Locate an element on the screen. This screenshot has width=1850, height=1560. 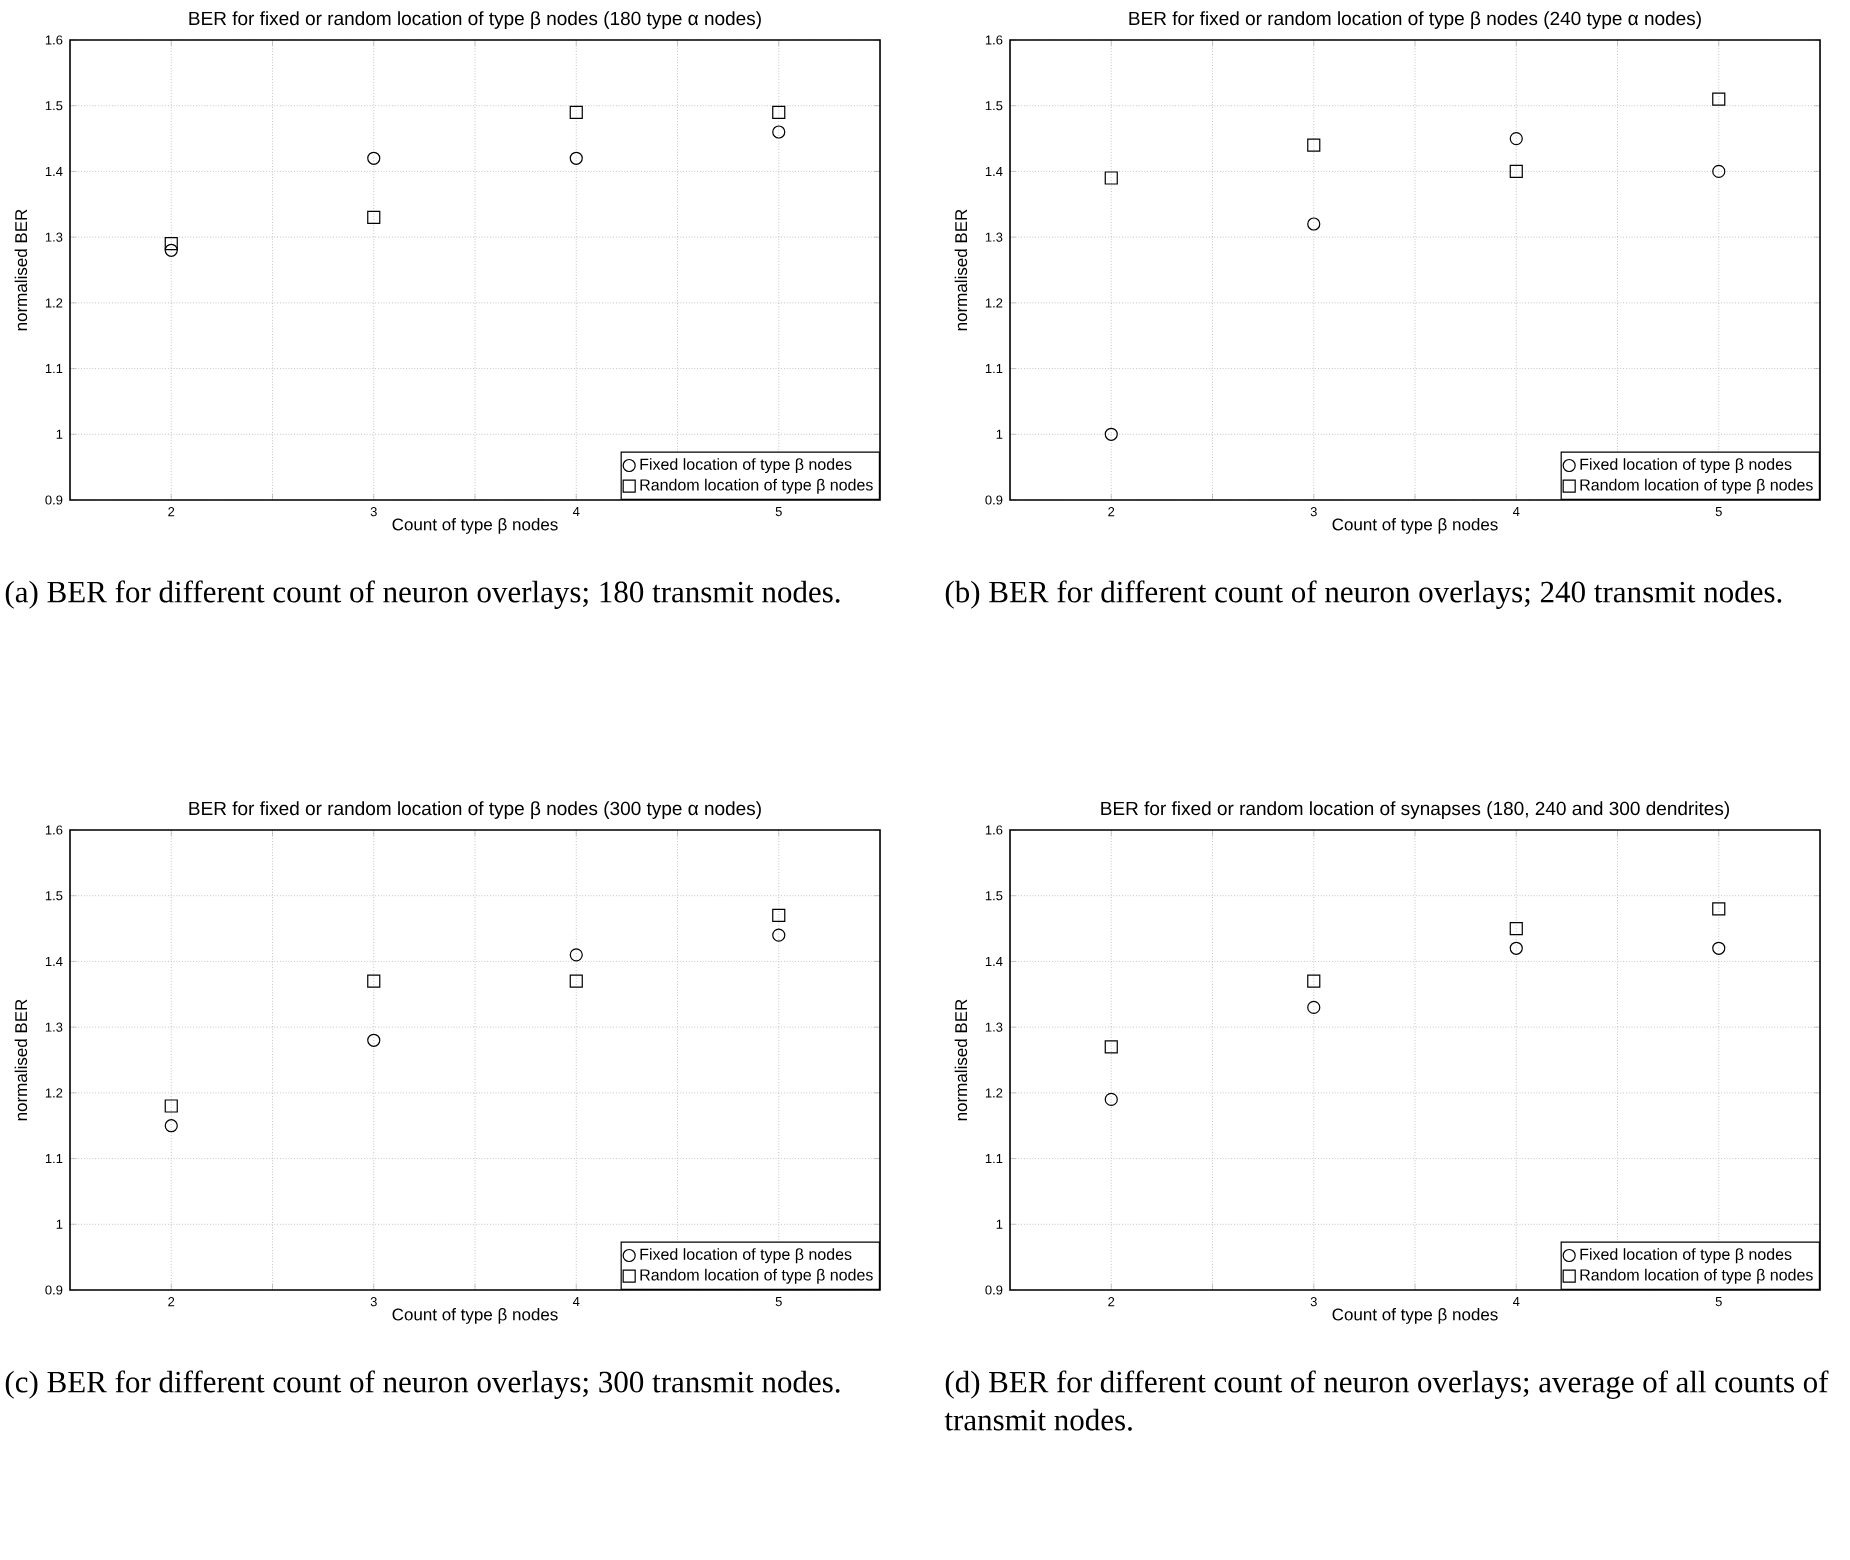
chart-title: BER for fixed or random location of type β nodes (180 type α nodes) is located at coordinates (475, 20).